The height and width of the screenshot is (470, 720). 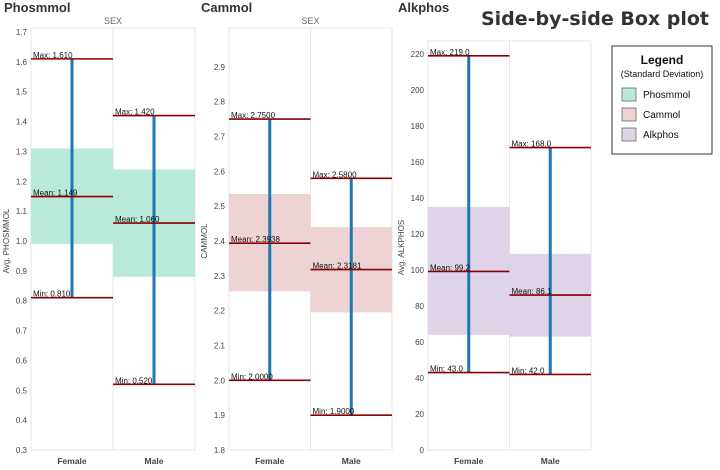 I want to click on y-tick-label: 1.9, so click(x=220, y=415).